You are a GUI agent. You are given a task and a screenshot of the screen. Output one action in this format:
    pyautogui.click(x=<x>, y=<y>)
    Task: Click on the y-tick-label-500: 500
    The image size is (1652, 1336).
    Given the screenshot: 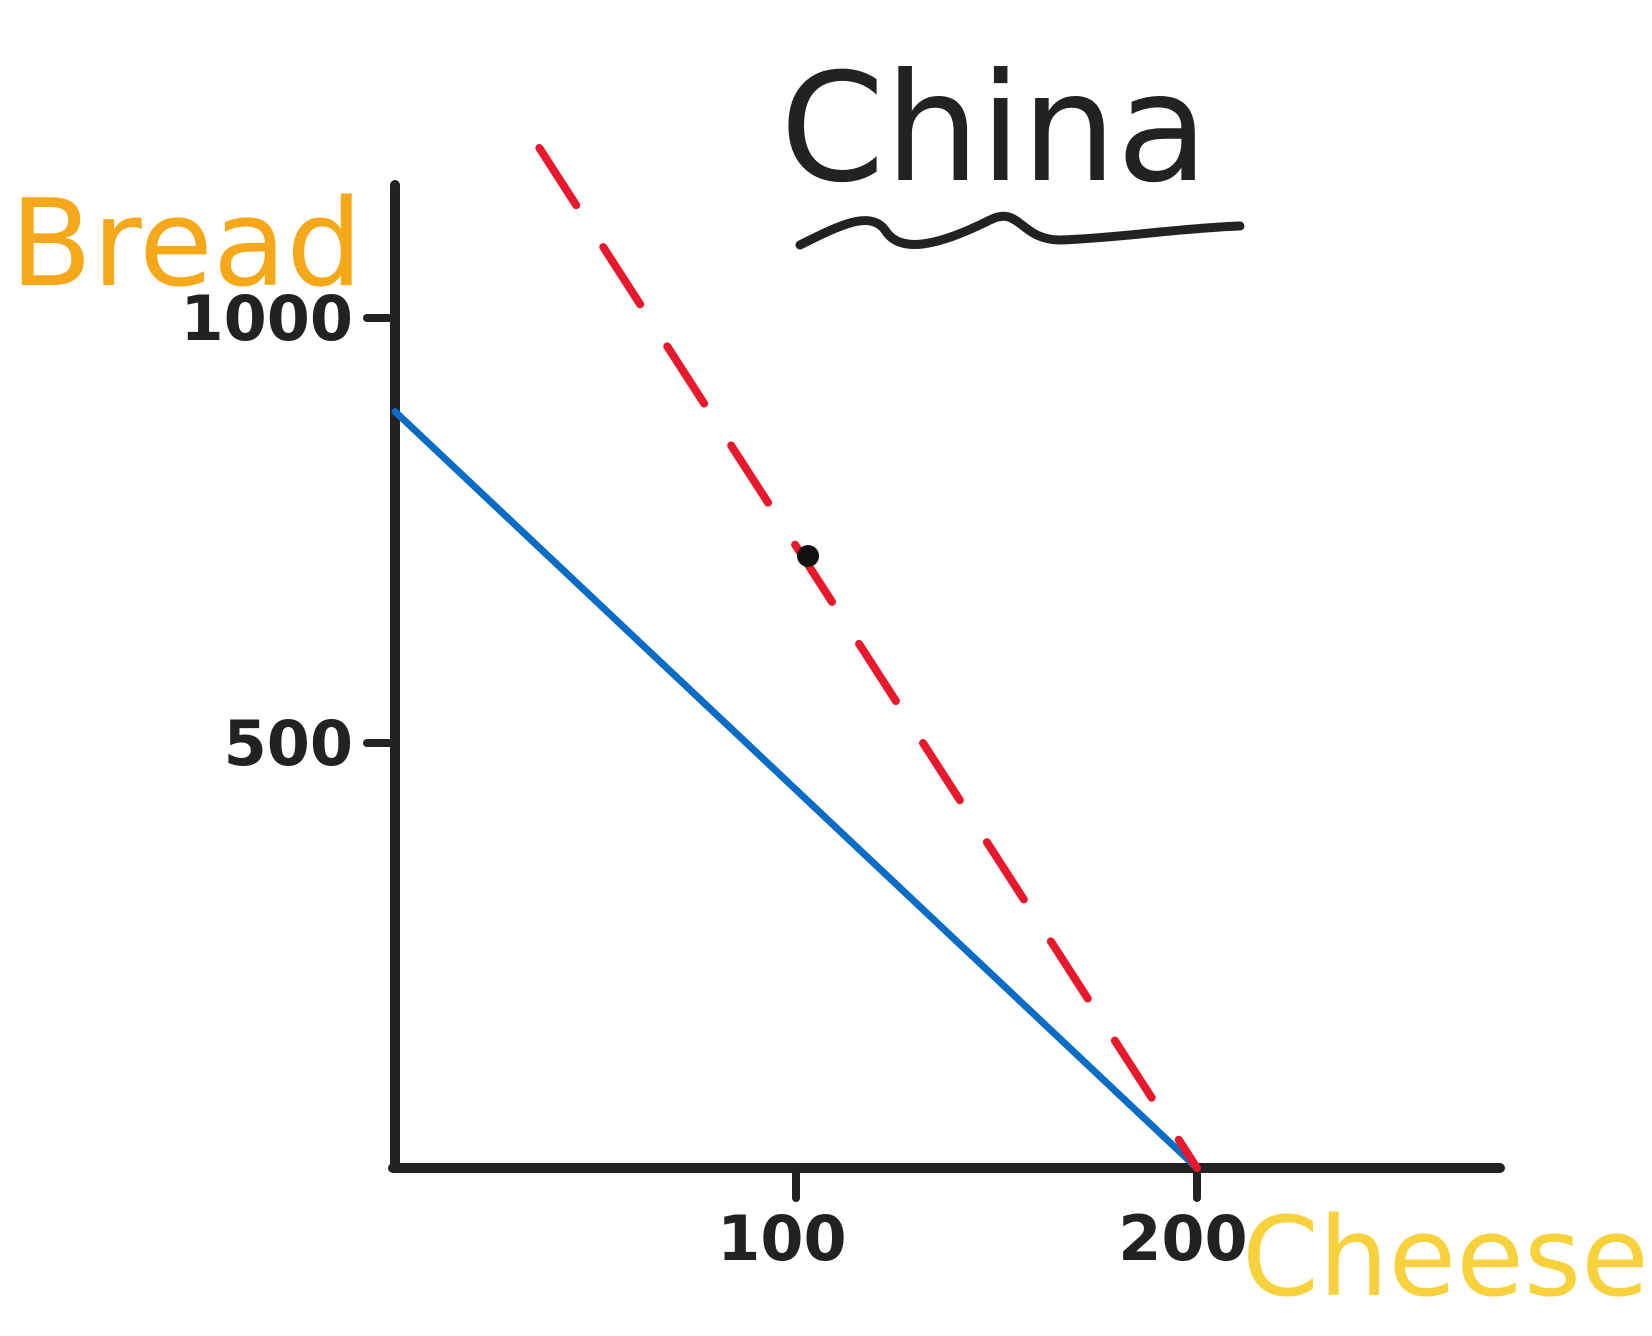 What is the action you would take?
    pyautogui.click(x=288, y=743)
    